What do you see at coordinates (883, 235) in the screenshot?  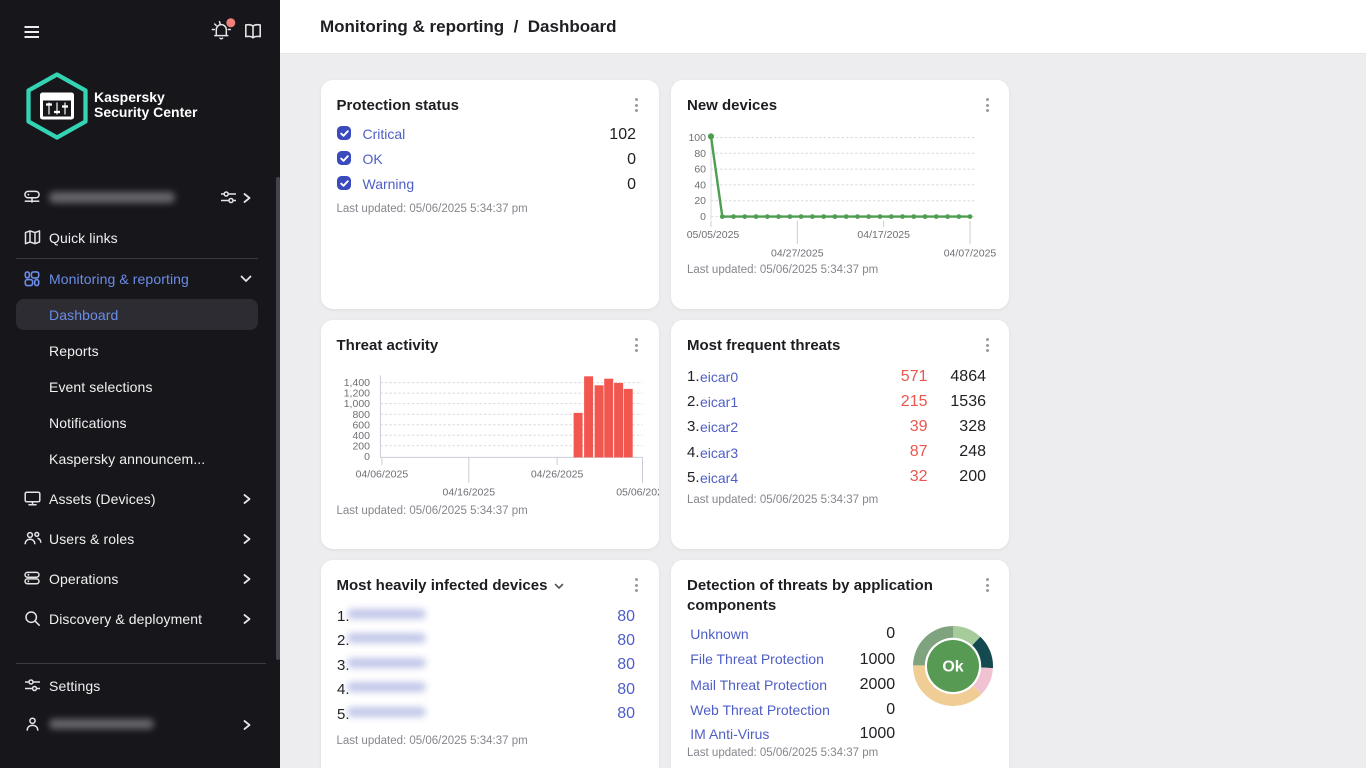 I see `svg-text: 04/17/2025` at bounding box center [883, 235].